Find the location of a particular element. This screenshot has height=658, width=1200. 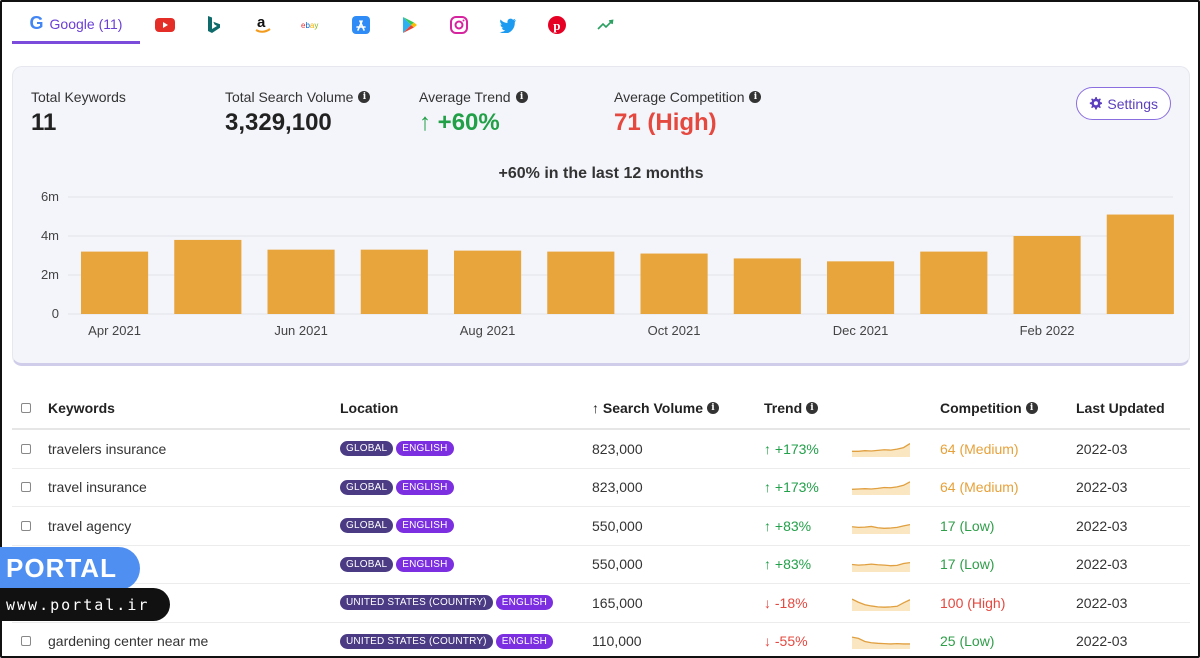

twitter-icon is located at coordinates (507, 25).